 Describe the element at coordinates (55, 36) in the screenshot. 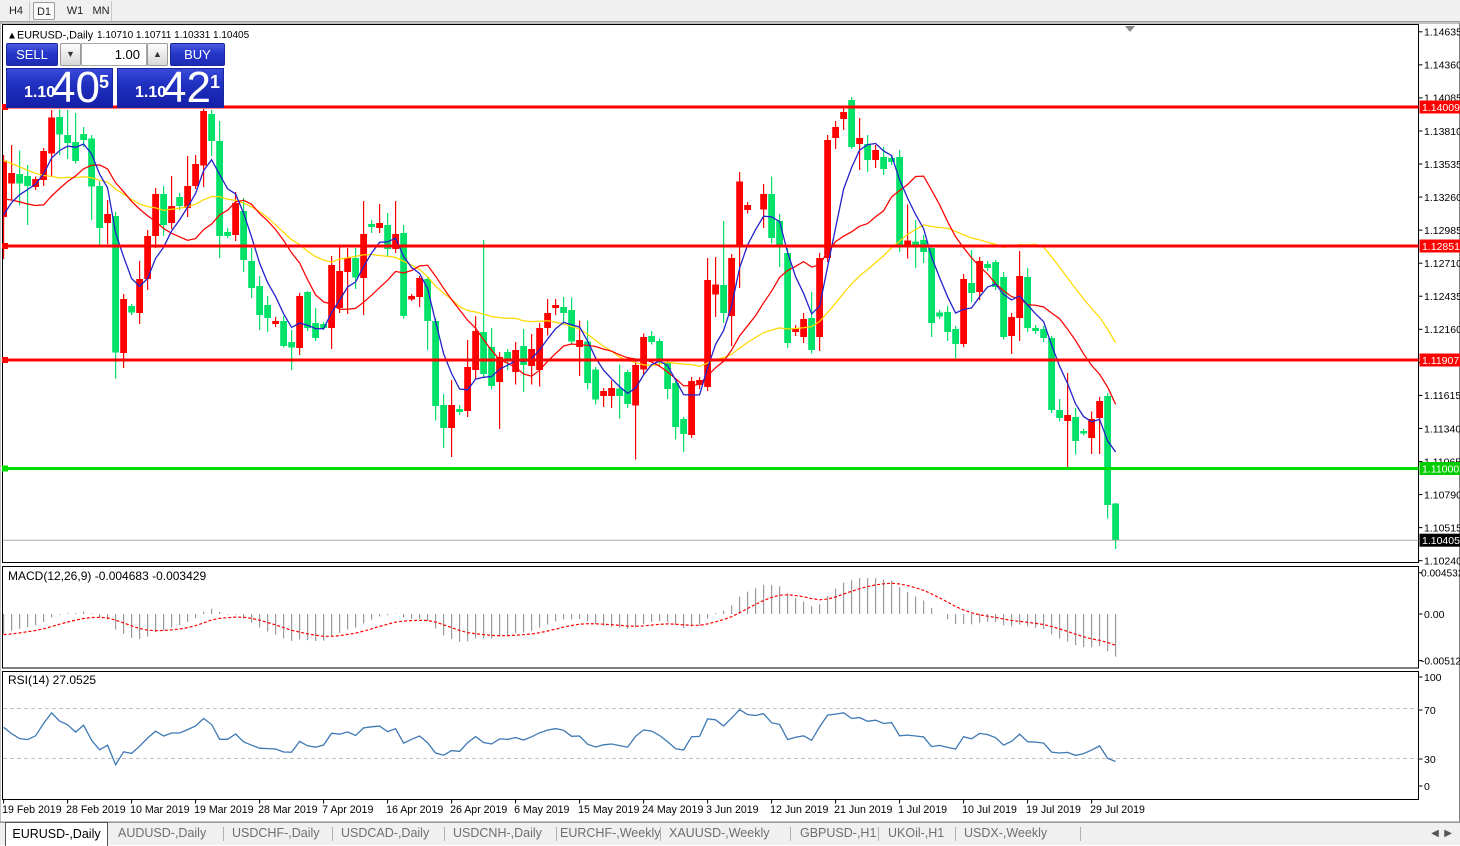

I see `svg-text: EURUSD-,Daily` at that location.